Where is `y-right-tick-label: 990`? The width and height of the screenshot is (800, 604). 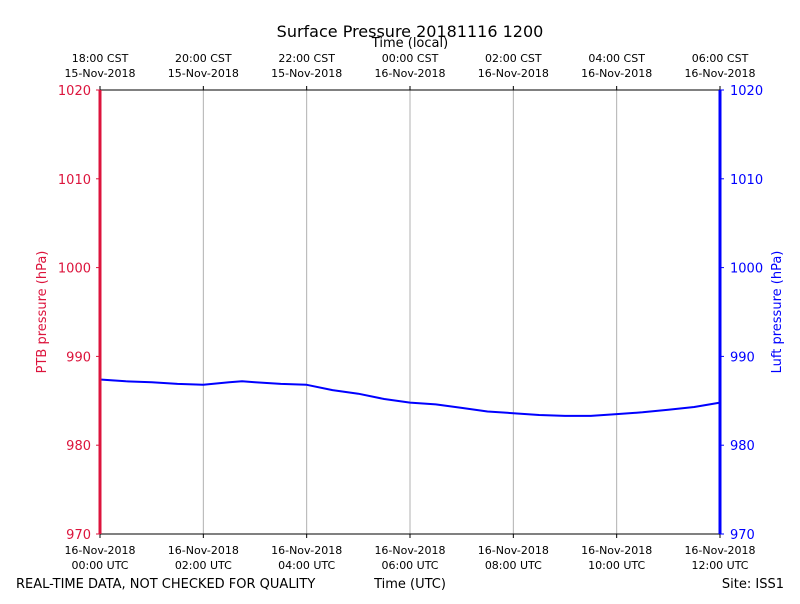
y-right-tick-label: 990 is located at coordinates (742, 357).